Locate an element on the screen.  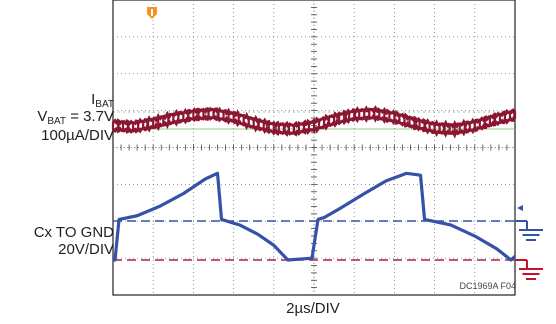
time-scale-label: 2µs/DIV is located at coordinates (313, 308).